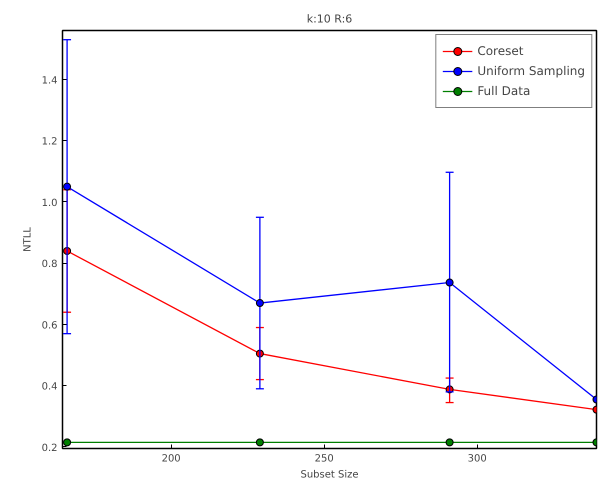 The image size is (598, 486). Describe the element at coordinates (477, 459) in the screenshot. I see `x-tick-label: 300` at that location.